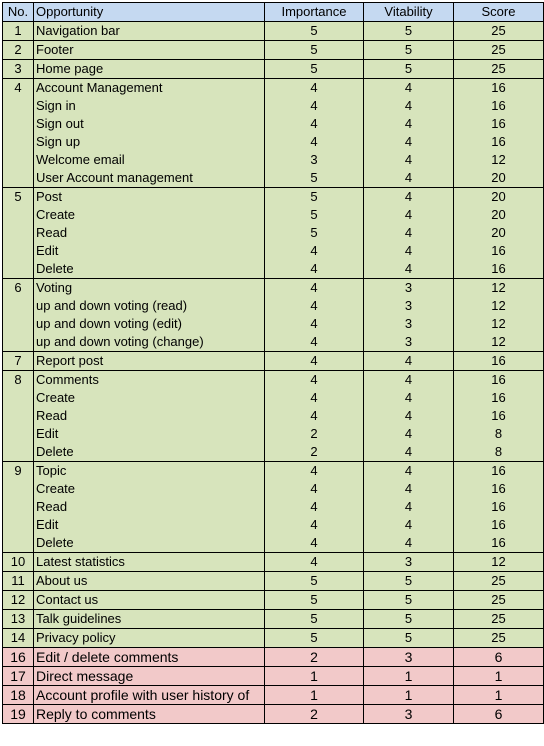 This screenshot has height=746, width=544. Describe the element at coordinates (18, 470) in the screenshot. I see `no-cell: 9` at that location.